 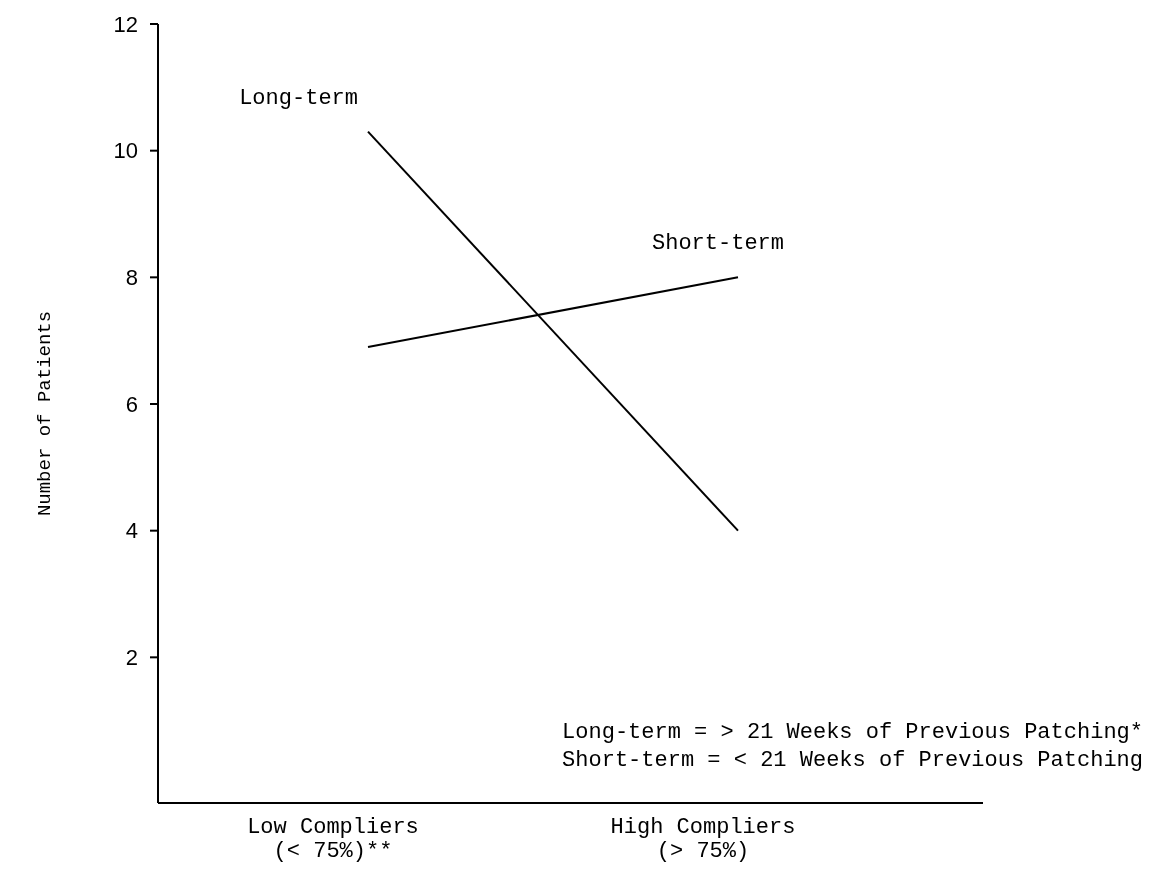 What do you see at coordinates (131, 531) in the screenshot?
I see `y-tick-label: 4` at bounding box center [131, 531].